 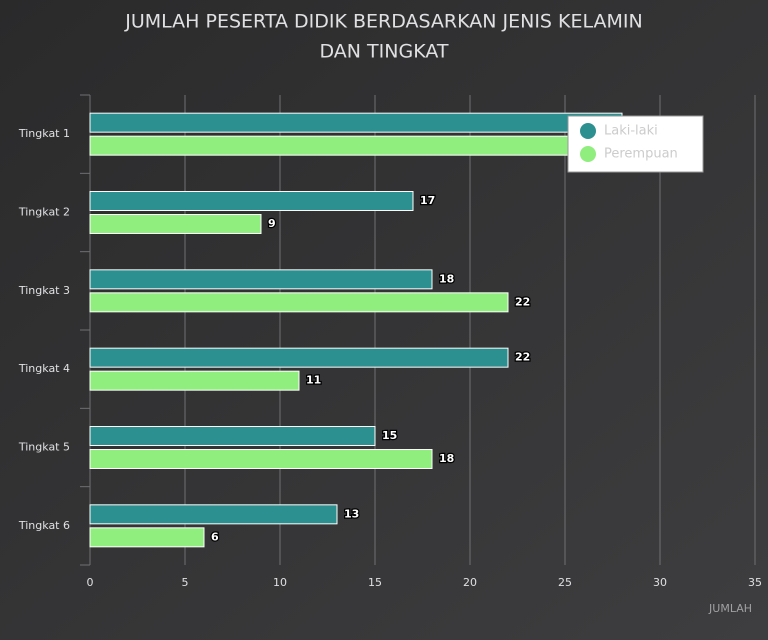 What do you see at coordinates (215, 536) in the screenshot?
I see `value-label: 6` at bounding box center [215, 536].